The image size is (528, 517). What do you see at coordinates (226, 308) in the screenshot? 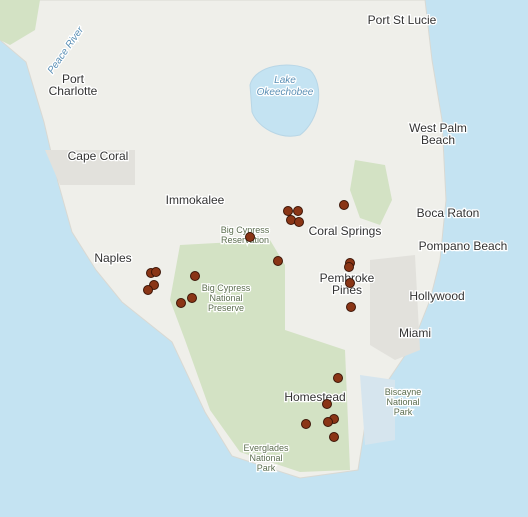
I see `label-line: Preserve` at bounding box center [226, 308].